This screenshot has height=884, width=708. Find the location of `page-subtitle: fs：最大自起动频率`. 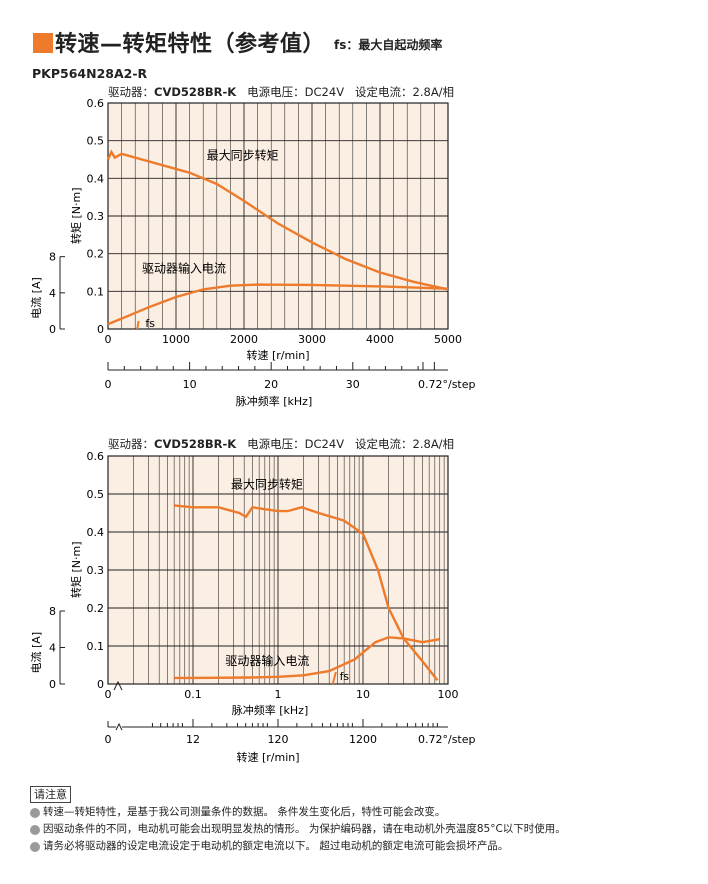

page-subtitle: fs：最大自起动频率 is located at coordinates (388, 45).